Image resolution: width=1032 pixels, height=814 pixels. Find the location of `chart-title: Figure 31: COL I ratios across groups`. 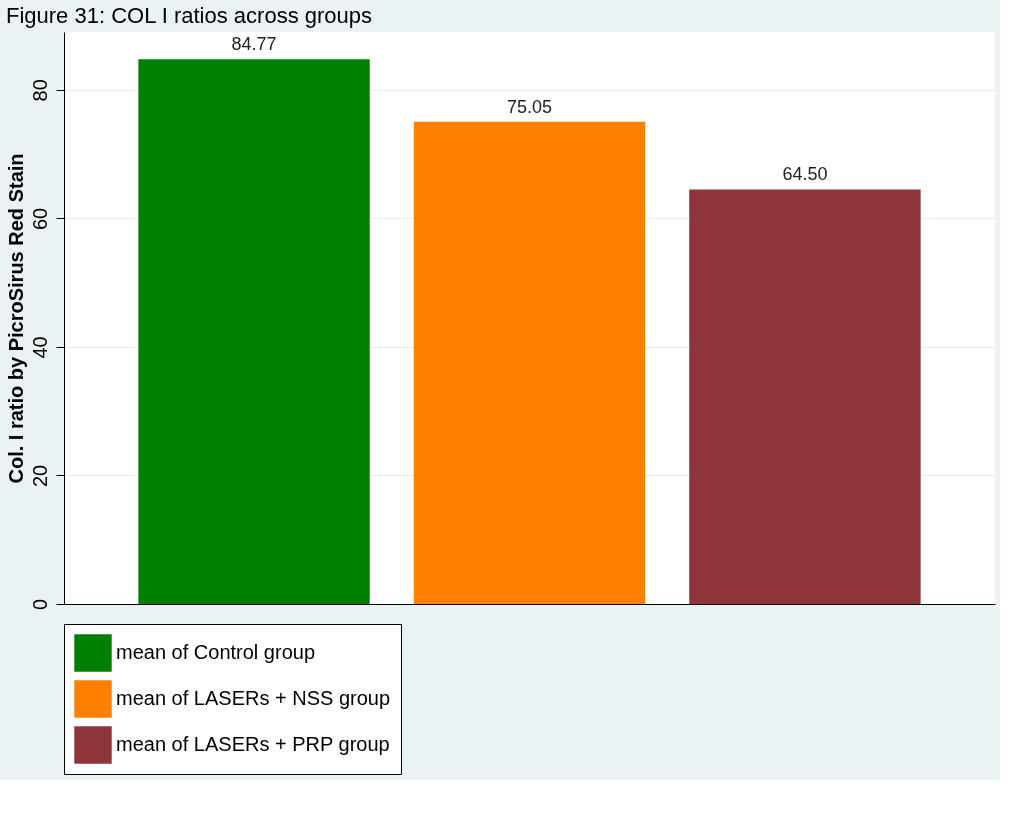

chart-title: Figure 31: COL I ratios across groups is located at coordinates (189, 15).